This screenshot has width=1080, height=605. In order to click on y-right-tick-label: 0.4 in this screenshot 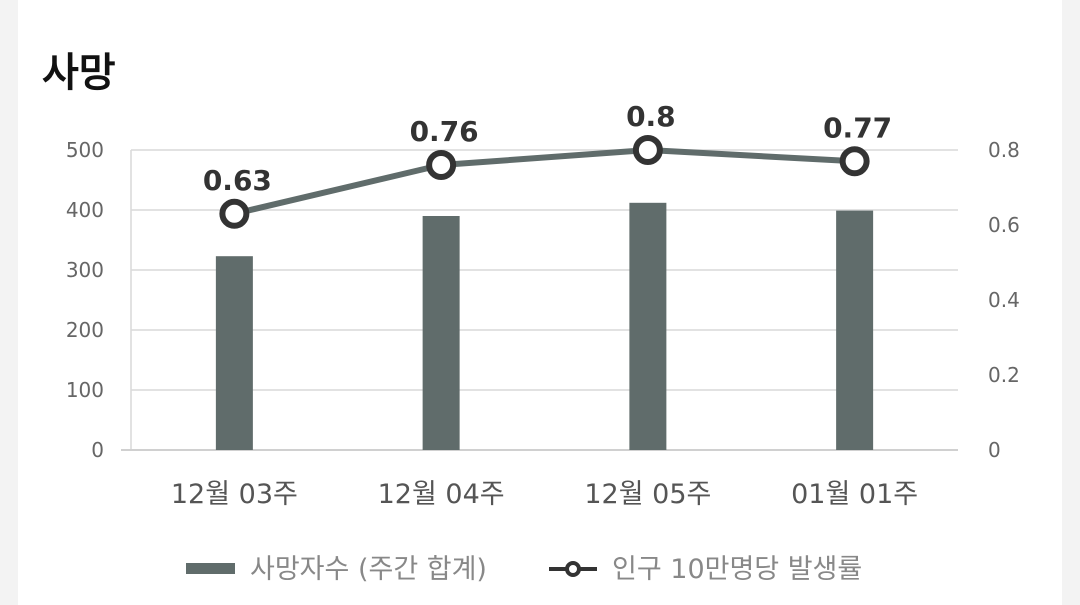, I will do `click(1004, 300)`.